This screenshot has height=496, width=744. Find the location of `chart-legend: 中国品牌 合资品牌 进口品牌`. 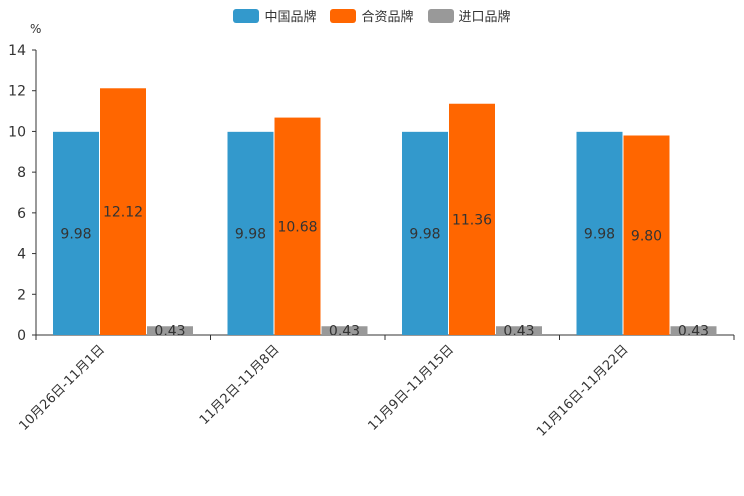

chart-legend: 中国品牌 合资品牌 进口品牌 is located at coordinates (372, 15).